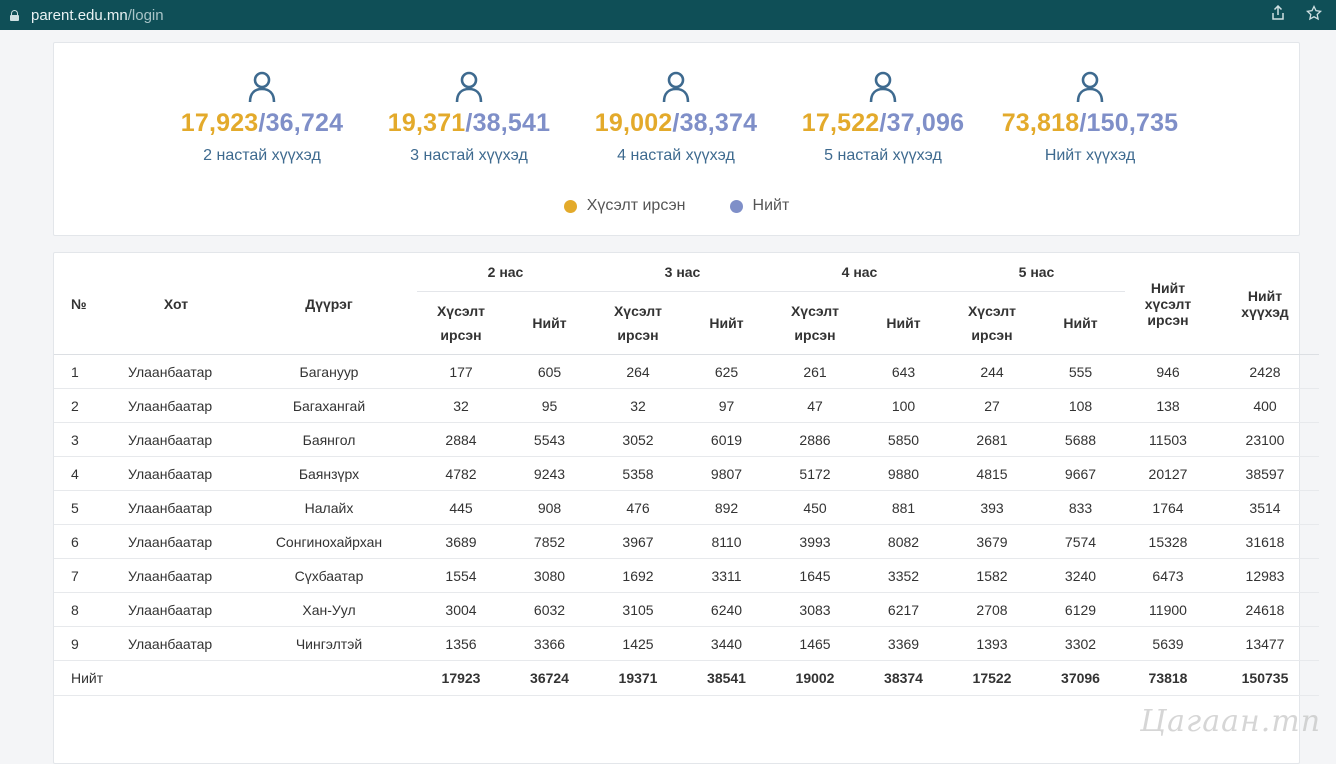 The height and width of the screenshot is (764, 1336). I want to click on stat-total: 38,541, so click(511, 123).